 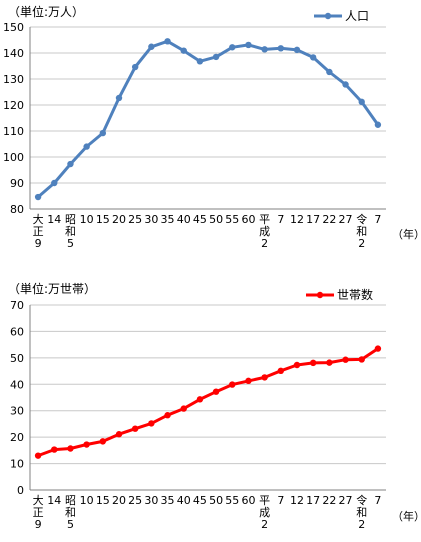 What do you see at coordinates (200, 219) in the screenshot?
I see `chart1-x-tick-line: 45` at bounding box center [200, 219].